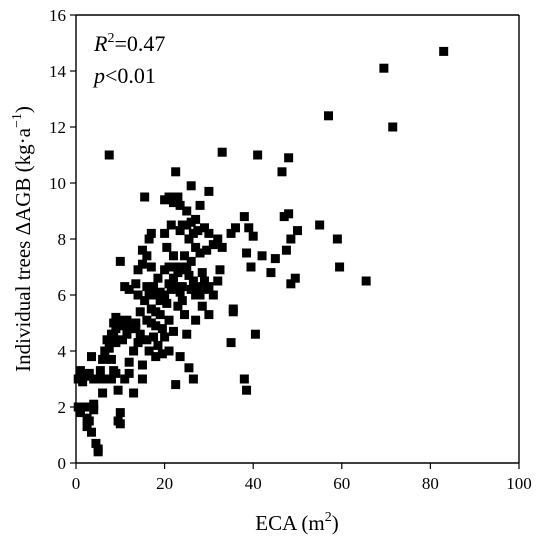 This screenshot has width=549, height=550. Describe the element at coordinates (341, 483) in the screenshot. I see `x-tick-label: 60` at that location.